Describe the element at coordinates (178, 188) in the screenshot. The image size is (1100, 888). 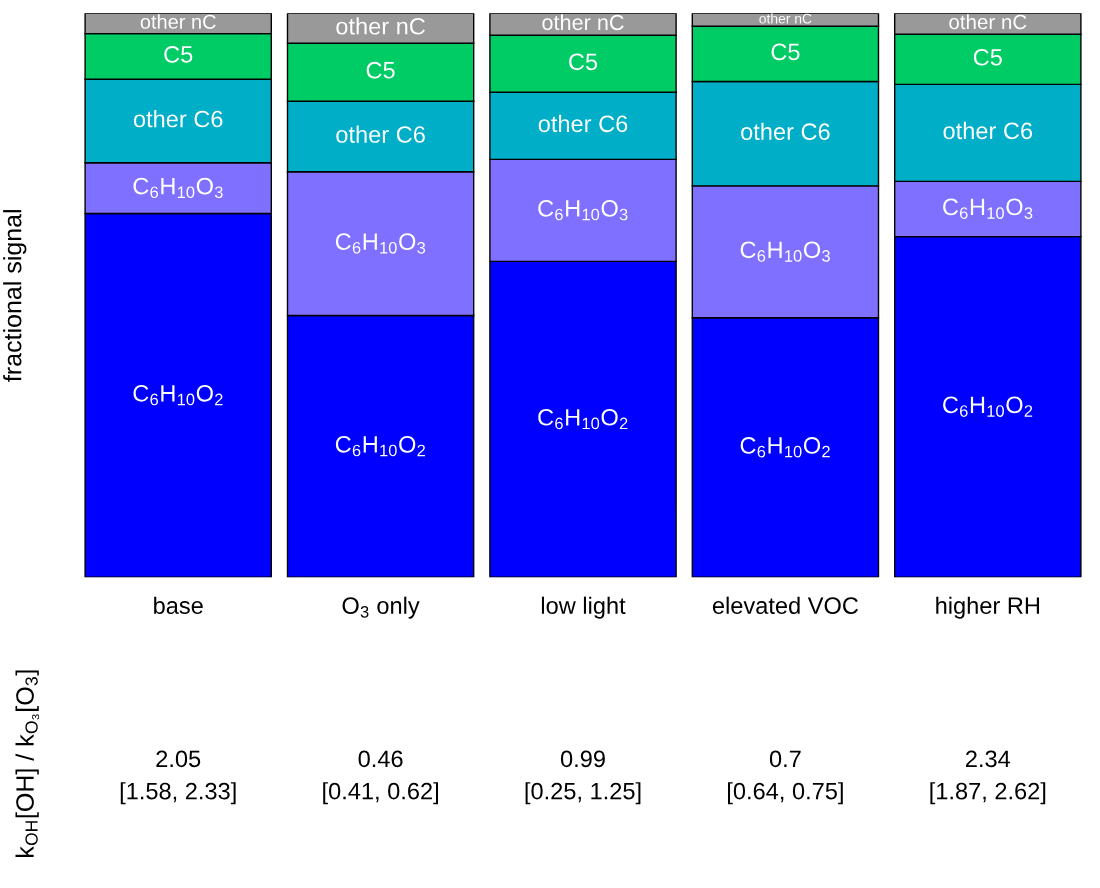
I see `series-label: C$_{6}$H$_{10}$O$_{3}$` at that location.